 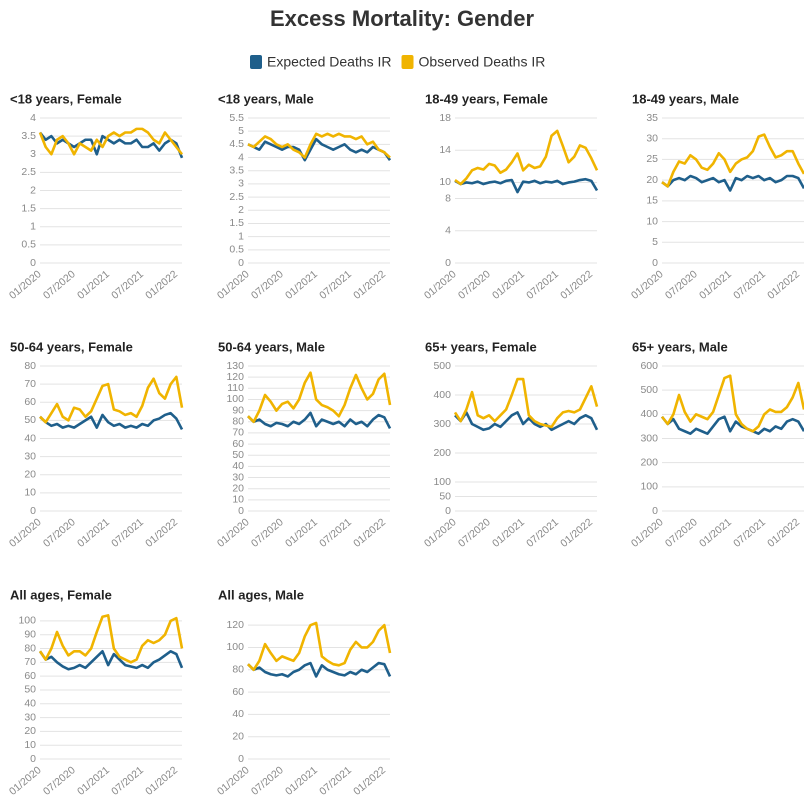 What do you see at coordinates (30, 384) in the screenshot?
I see `y-tick-label: 70` at bounding box center [30, 384].